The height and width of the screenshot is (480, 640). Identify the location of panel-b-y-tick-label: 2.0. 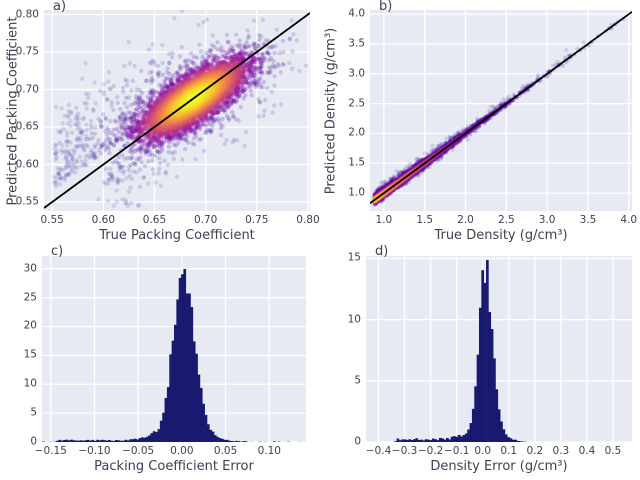
(356, 132).